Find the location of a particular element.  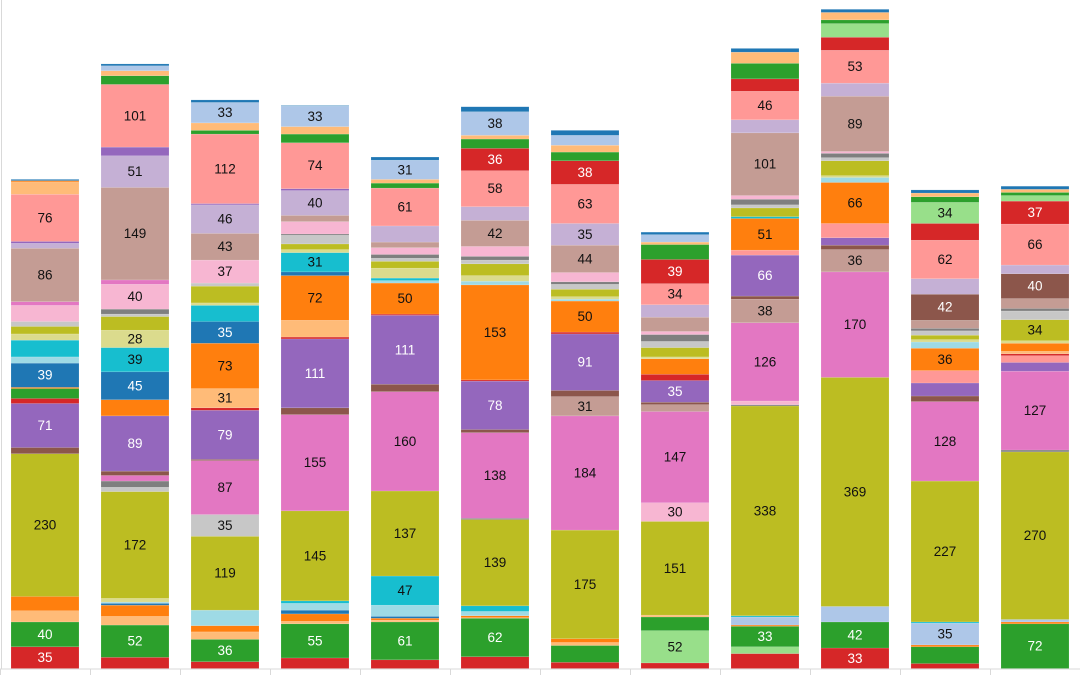

bar-9: 33 338 126 38 66 51 101 46 is located at coordinates (765, 358).